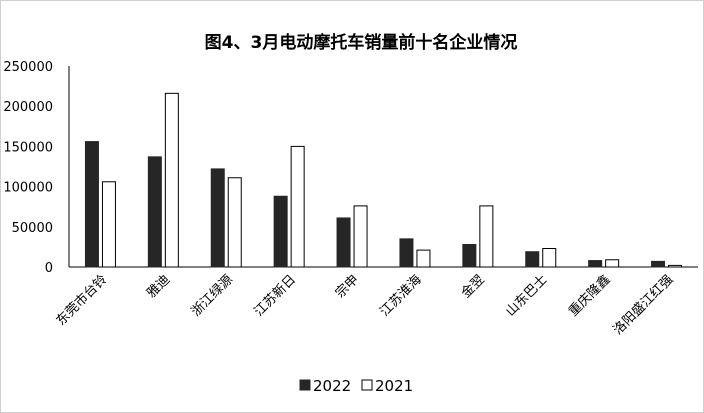 The height and width of the screenshot is (413, 704). What do you see at coordinates (643, 305) in the screenshot?
I see `x-category-label: 洛阳盛江红强` at bounding box center [643, 305].